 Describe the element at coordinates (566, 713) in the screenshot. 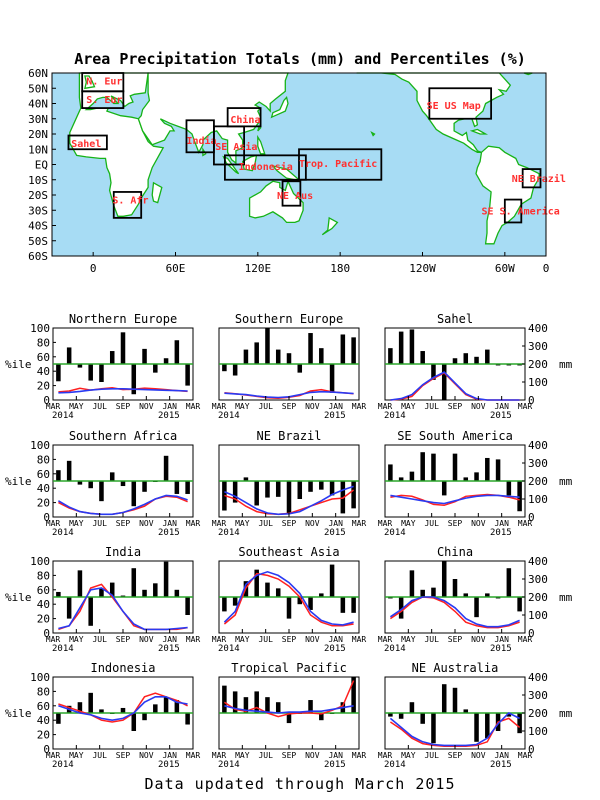

I see `right-axis-label: mm` at that location.